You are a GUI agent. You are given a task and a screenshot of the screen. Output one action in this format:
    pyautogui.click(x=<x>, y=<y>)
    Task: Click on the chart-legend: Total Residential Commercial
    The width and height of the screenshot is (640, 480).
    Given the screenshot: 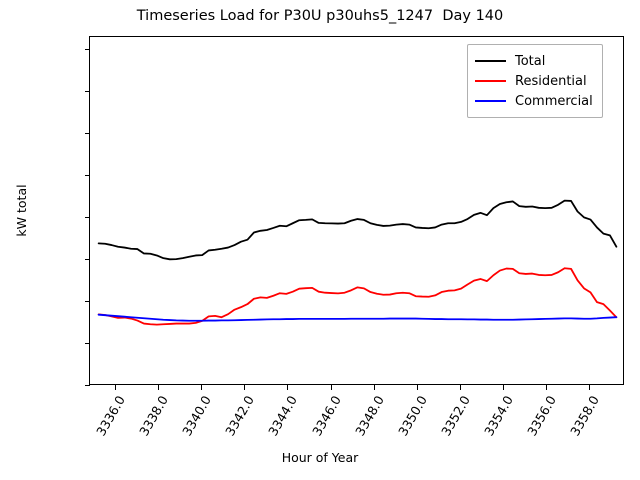 What is the action you would take?
    pyautogui.click(x=535, y=81)
    